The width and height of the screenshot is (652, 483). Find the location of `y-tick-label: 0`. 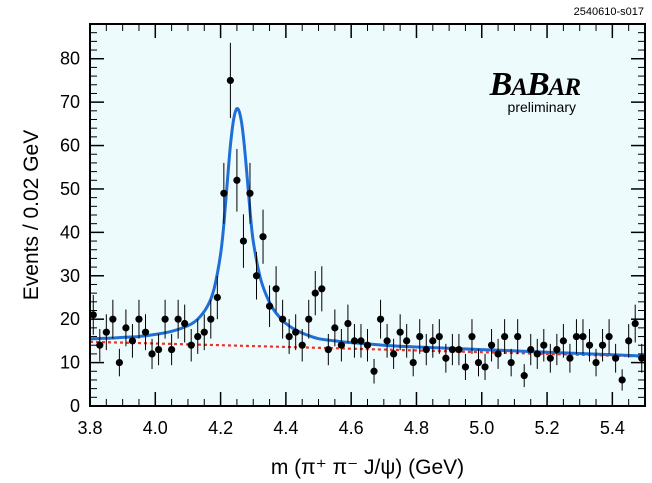

y-tick-label: 0 is located at coordinates (75, 406).